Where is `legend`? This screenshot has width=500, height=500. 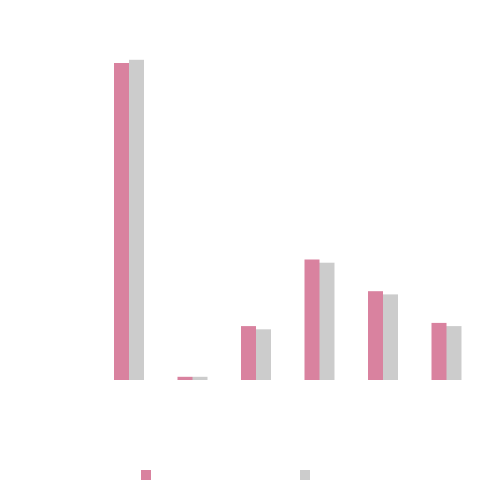
legend is located at coordinates (225, 475).